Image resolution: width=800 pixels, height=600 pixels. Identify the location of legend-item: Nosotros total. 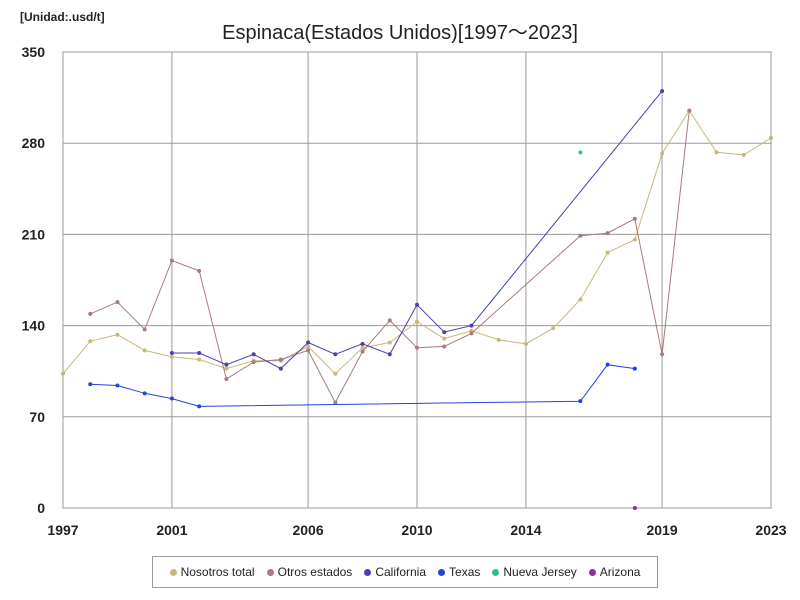
(212, 572).